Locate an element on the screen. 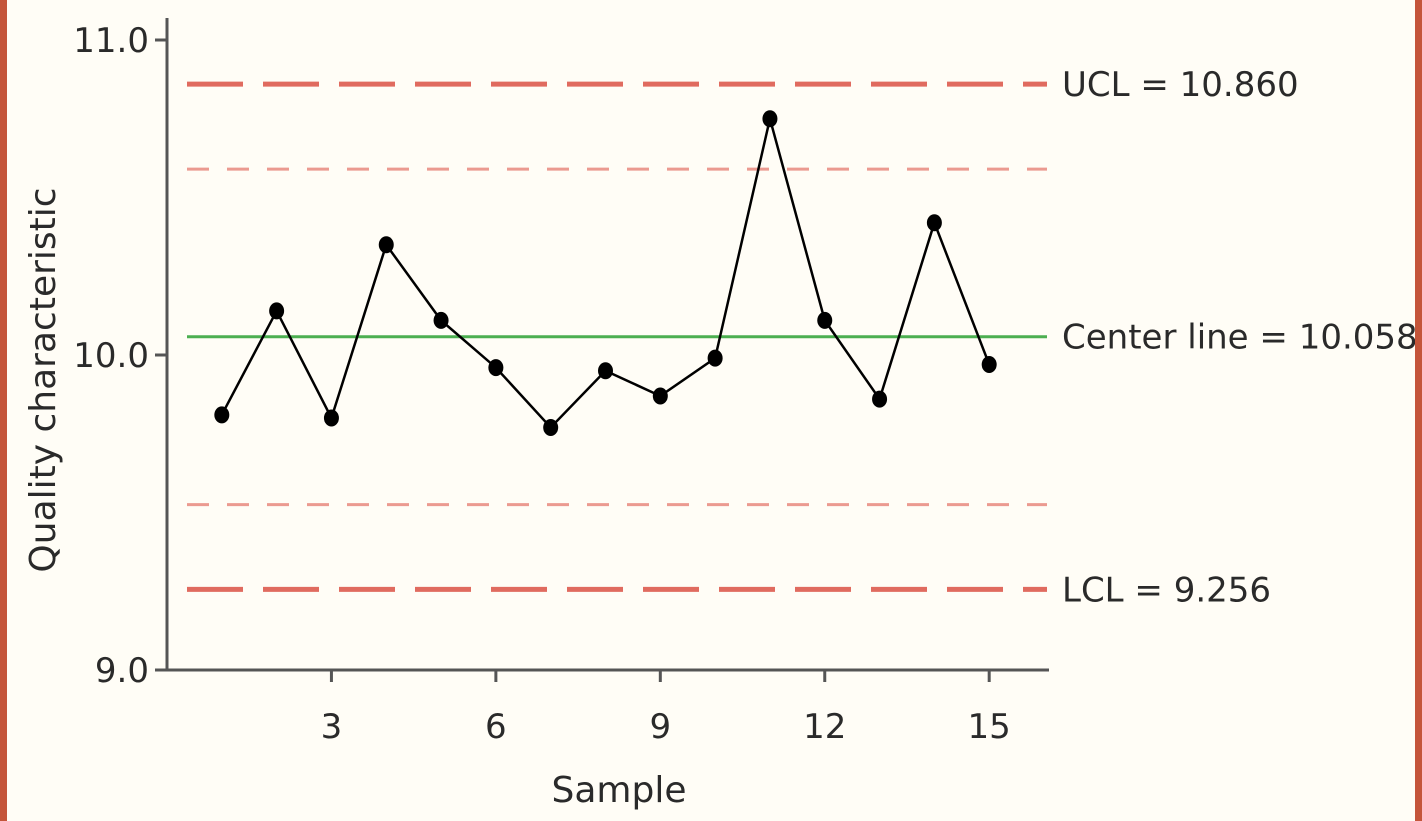 This screenshot has height=821, width=1422. x-tick-label: 3 is located at coordinates (332, 727).